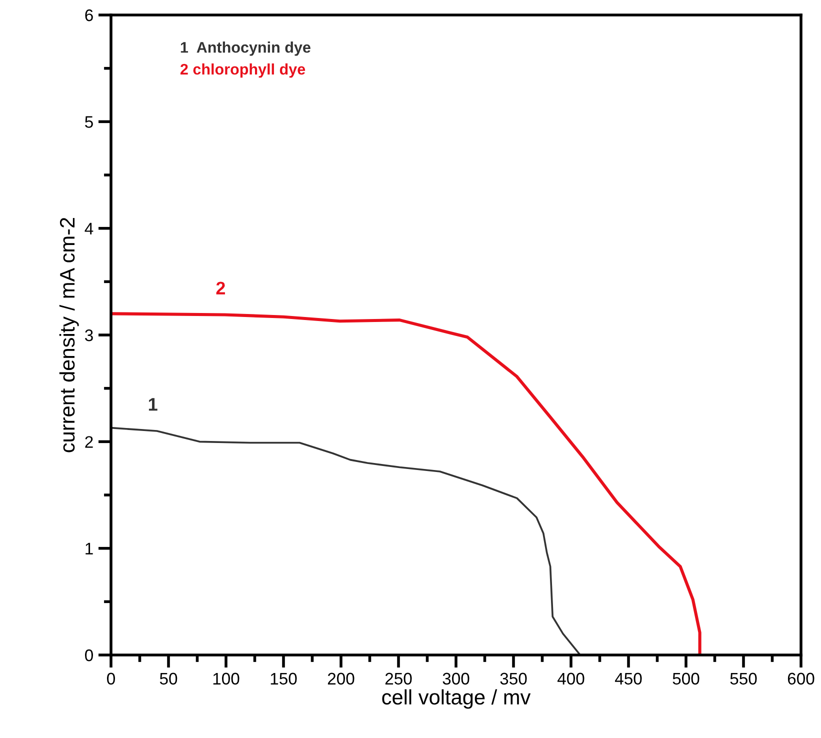 The width and height of the screenshot is (821, 738). What do you see at coordinates (570, 678) in the screenshot?
I see `x-tick-label: 400` at bounding box center [570, 678].